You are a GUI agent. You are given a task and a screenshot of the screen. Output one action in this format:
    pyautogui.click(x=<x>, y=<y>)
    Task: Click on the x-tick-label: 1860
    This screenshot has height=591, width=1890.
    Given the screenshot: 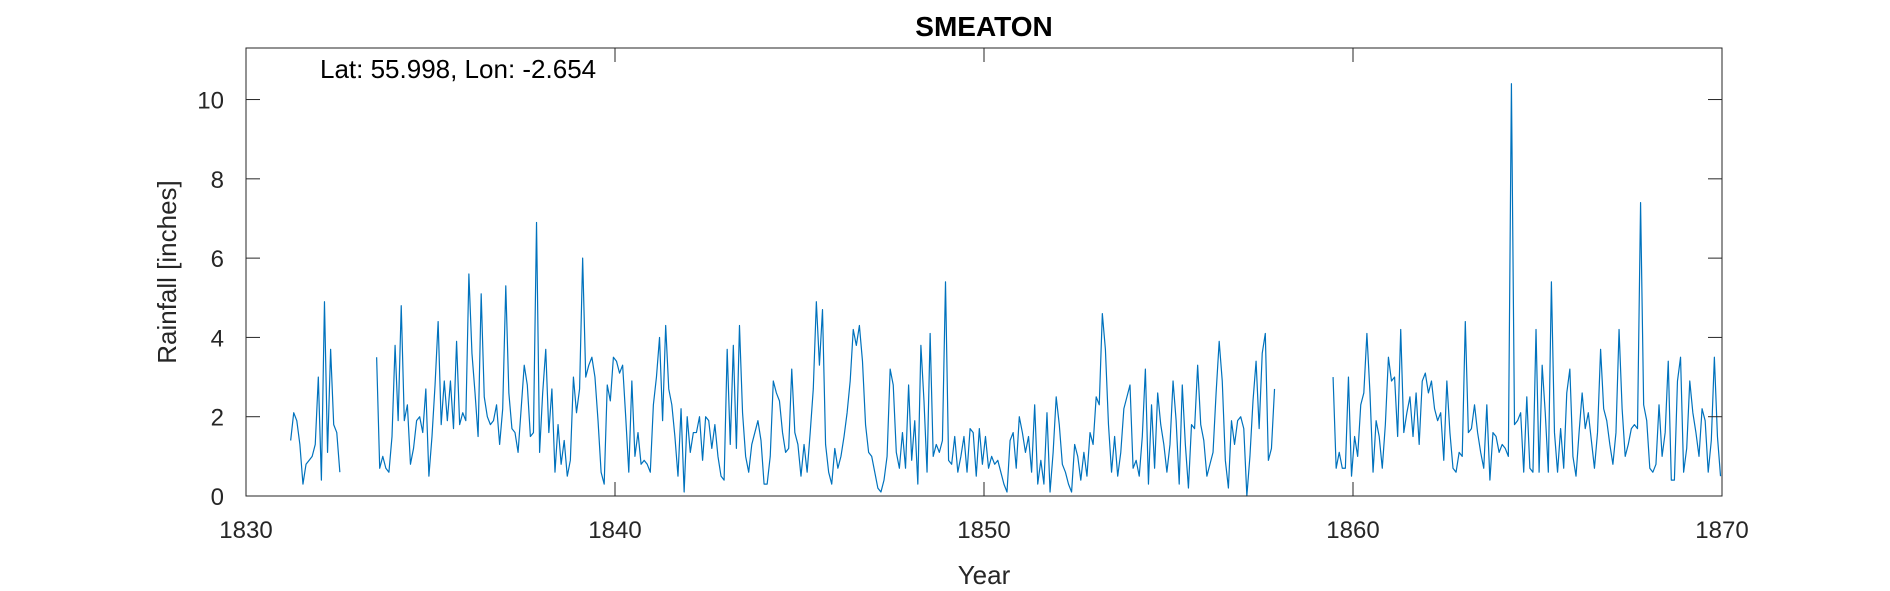 What is the action you would take?
    pyautogui.click(x=1352, y=530)
    